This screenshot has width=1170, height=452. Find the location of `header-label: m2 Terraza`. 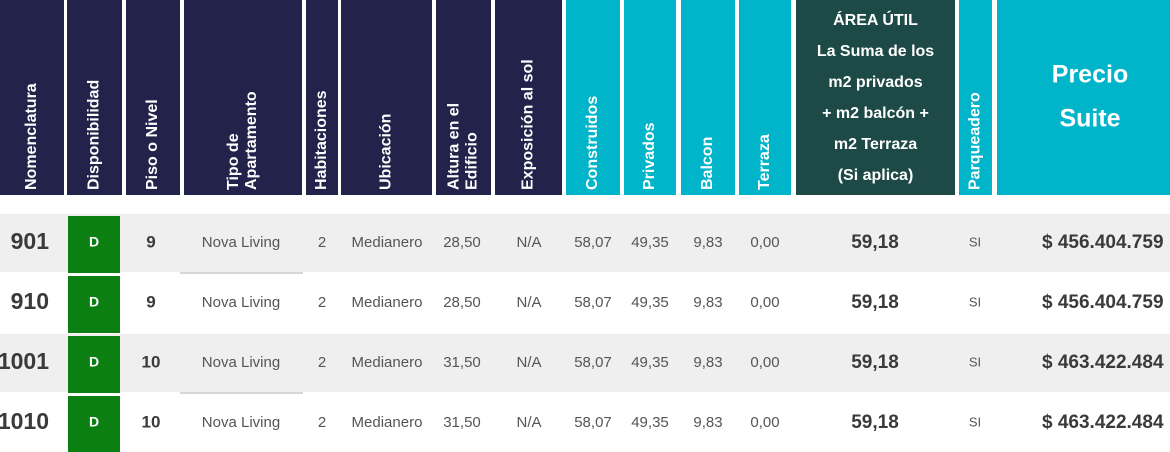

header-label: m2 Terraza is located at coordinates (875, 144).